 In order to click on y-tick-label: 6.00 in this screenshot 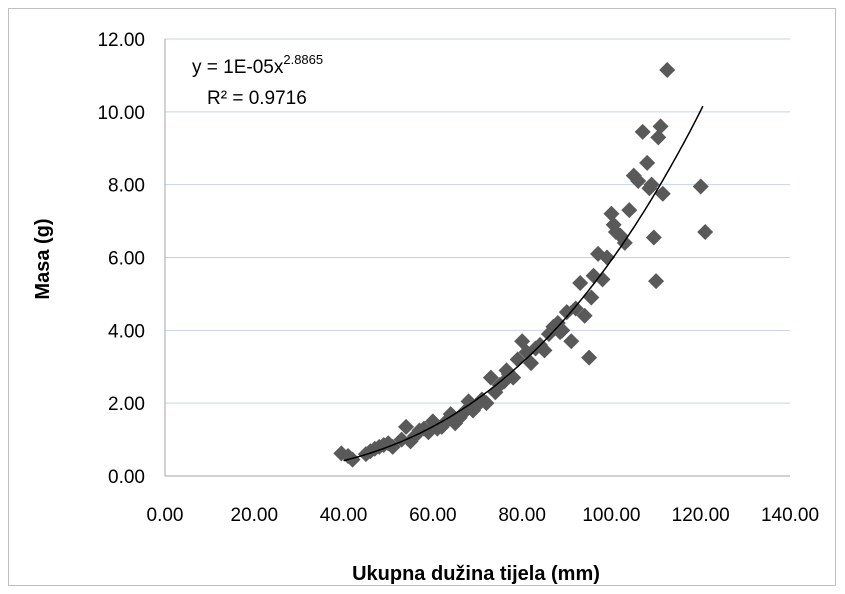, I will do `click(126, 259)`.